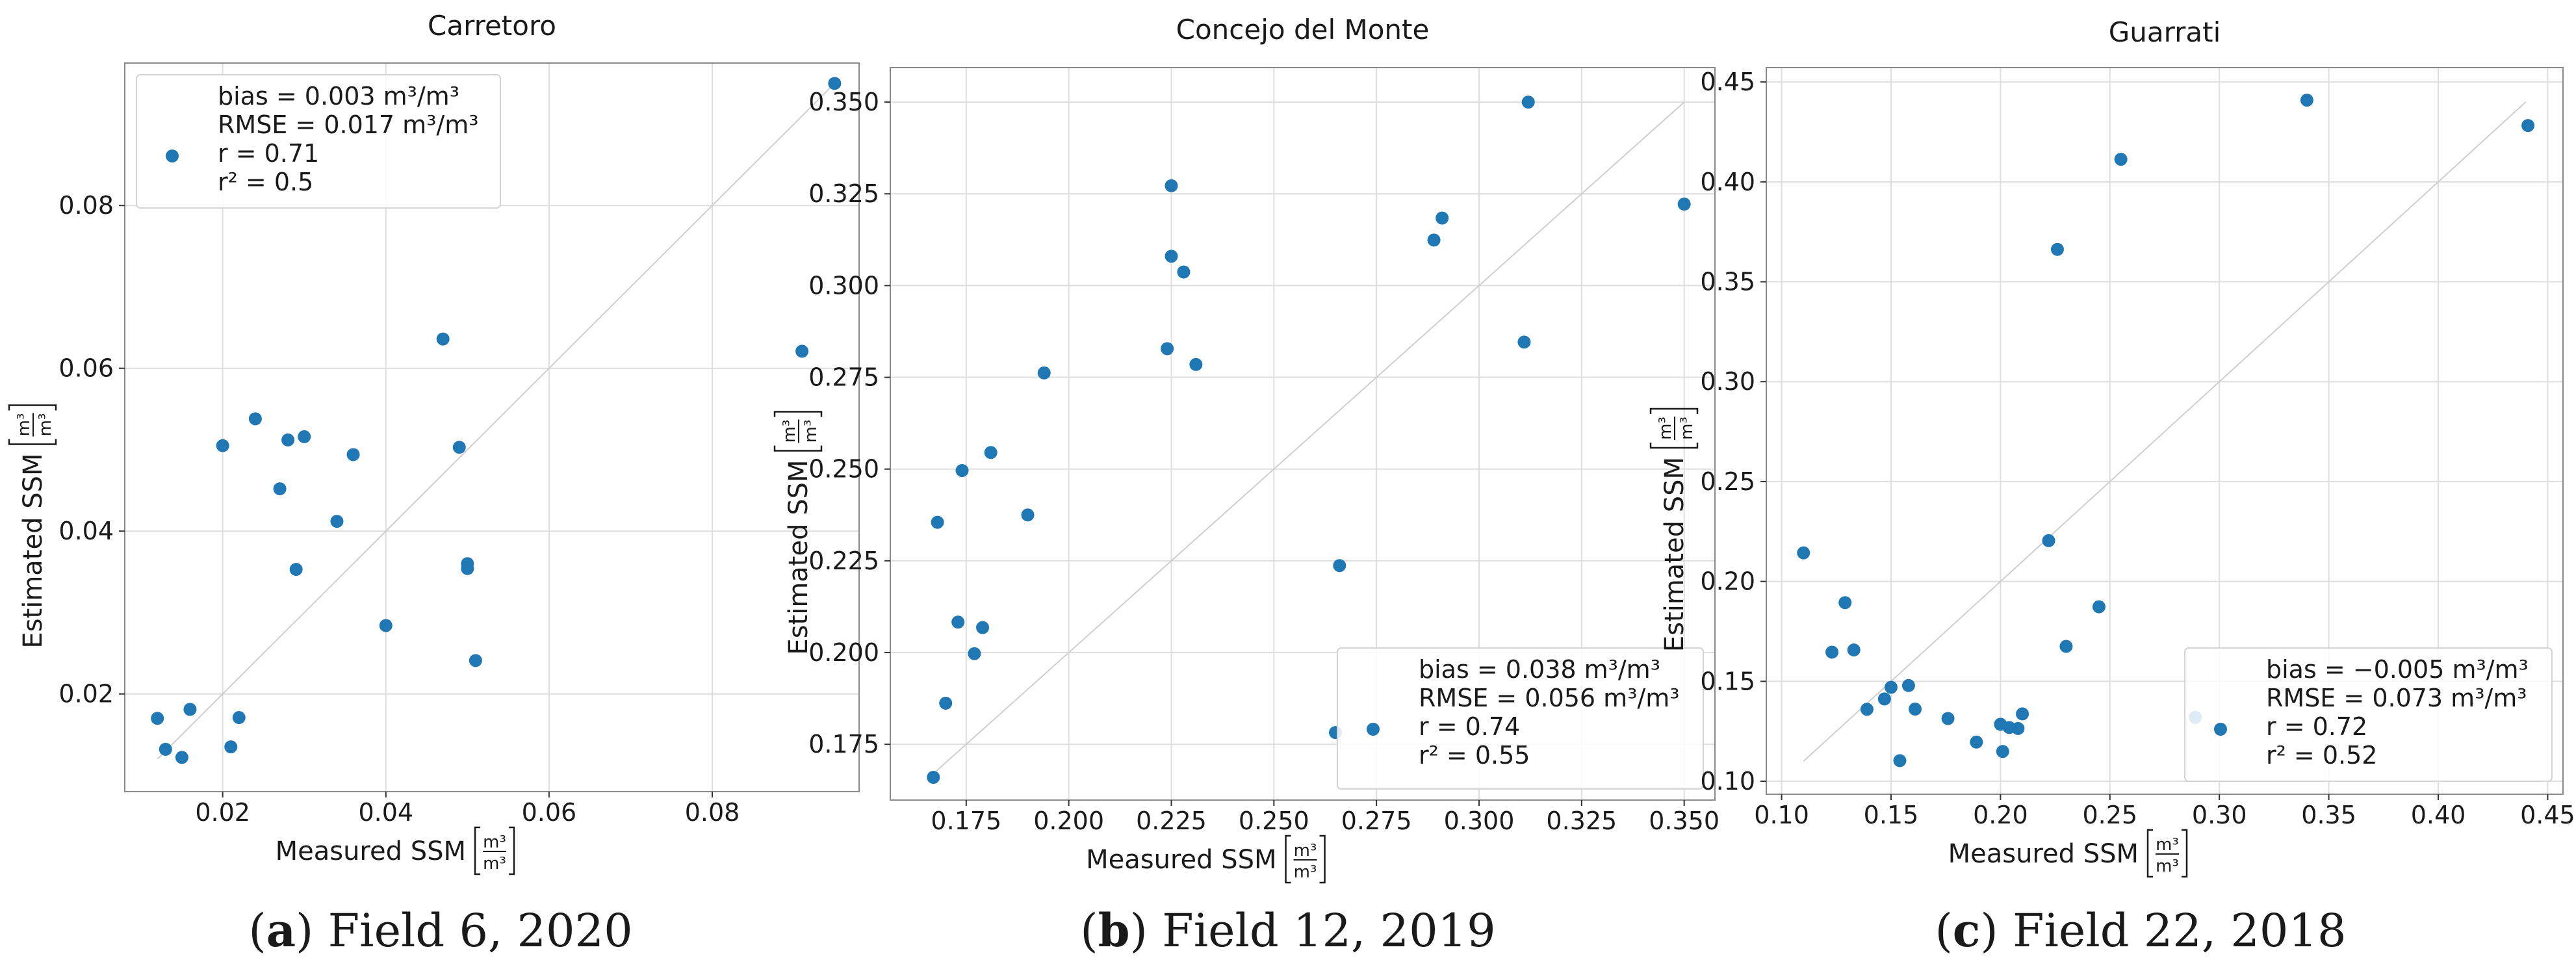 The height and width of the screenshot is (971, 2576). I want to click on y-tick-label: 0.175, so click(843, 744).